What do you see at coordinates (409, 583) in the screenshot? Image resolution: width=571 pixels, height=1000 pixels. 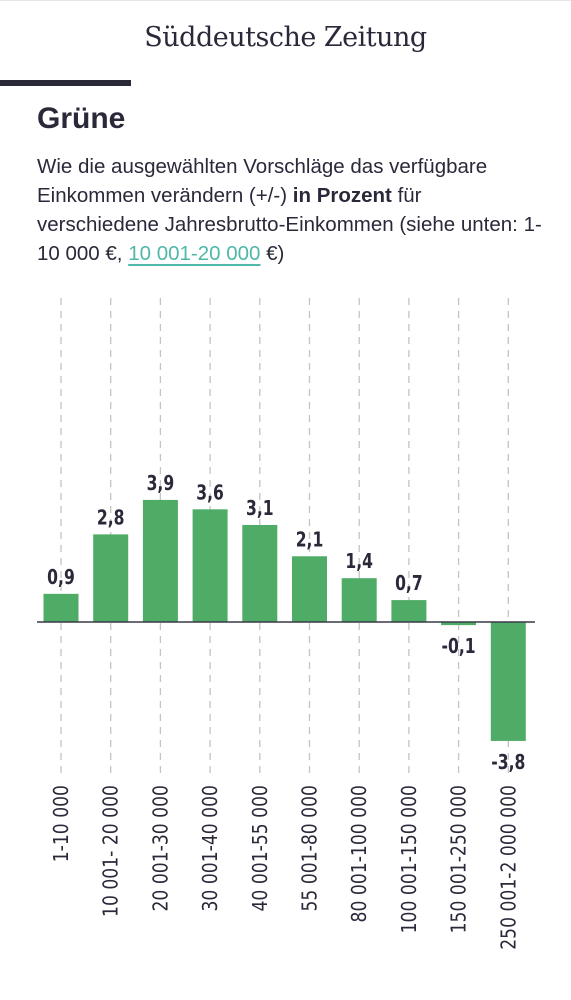 I see `value-label: 0,7` at bounding box center [409, 583].